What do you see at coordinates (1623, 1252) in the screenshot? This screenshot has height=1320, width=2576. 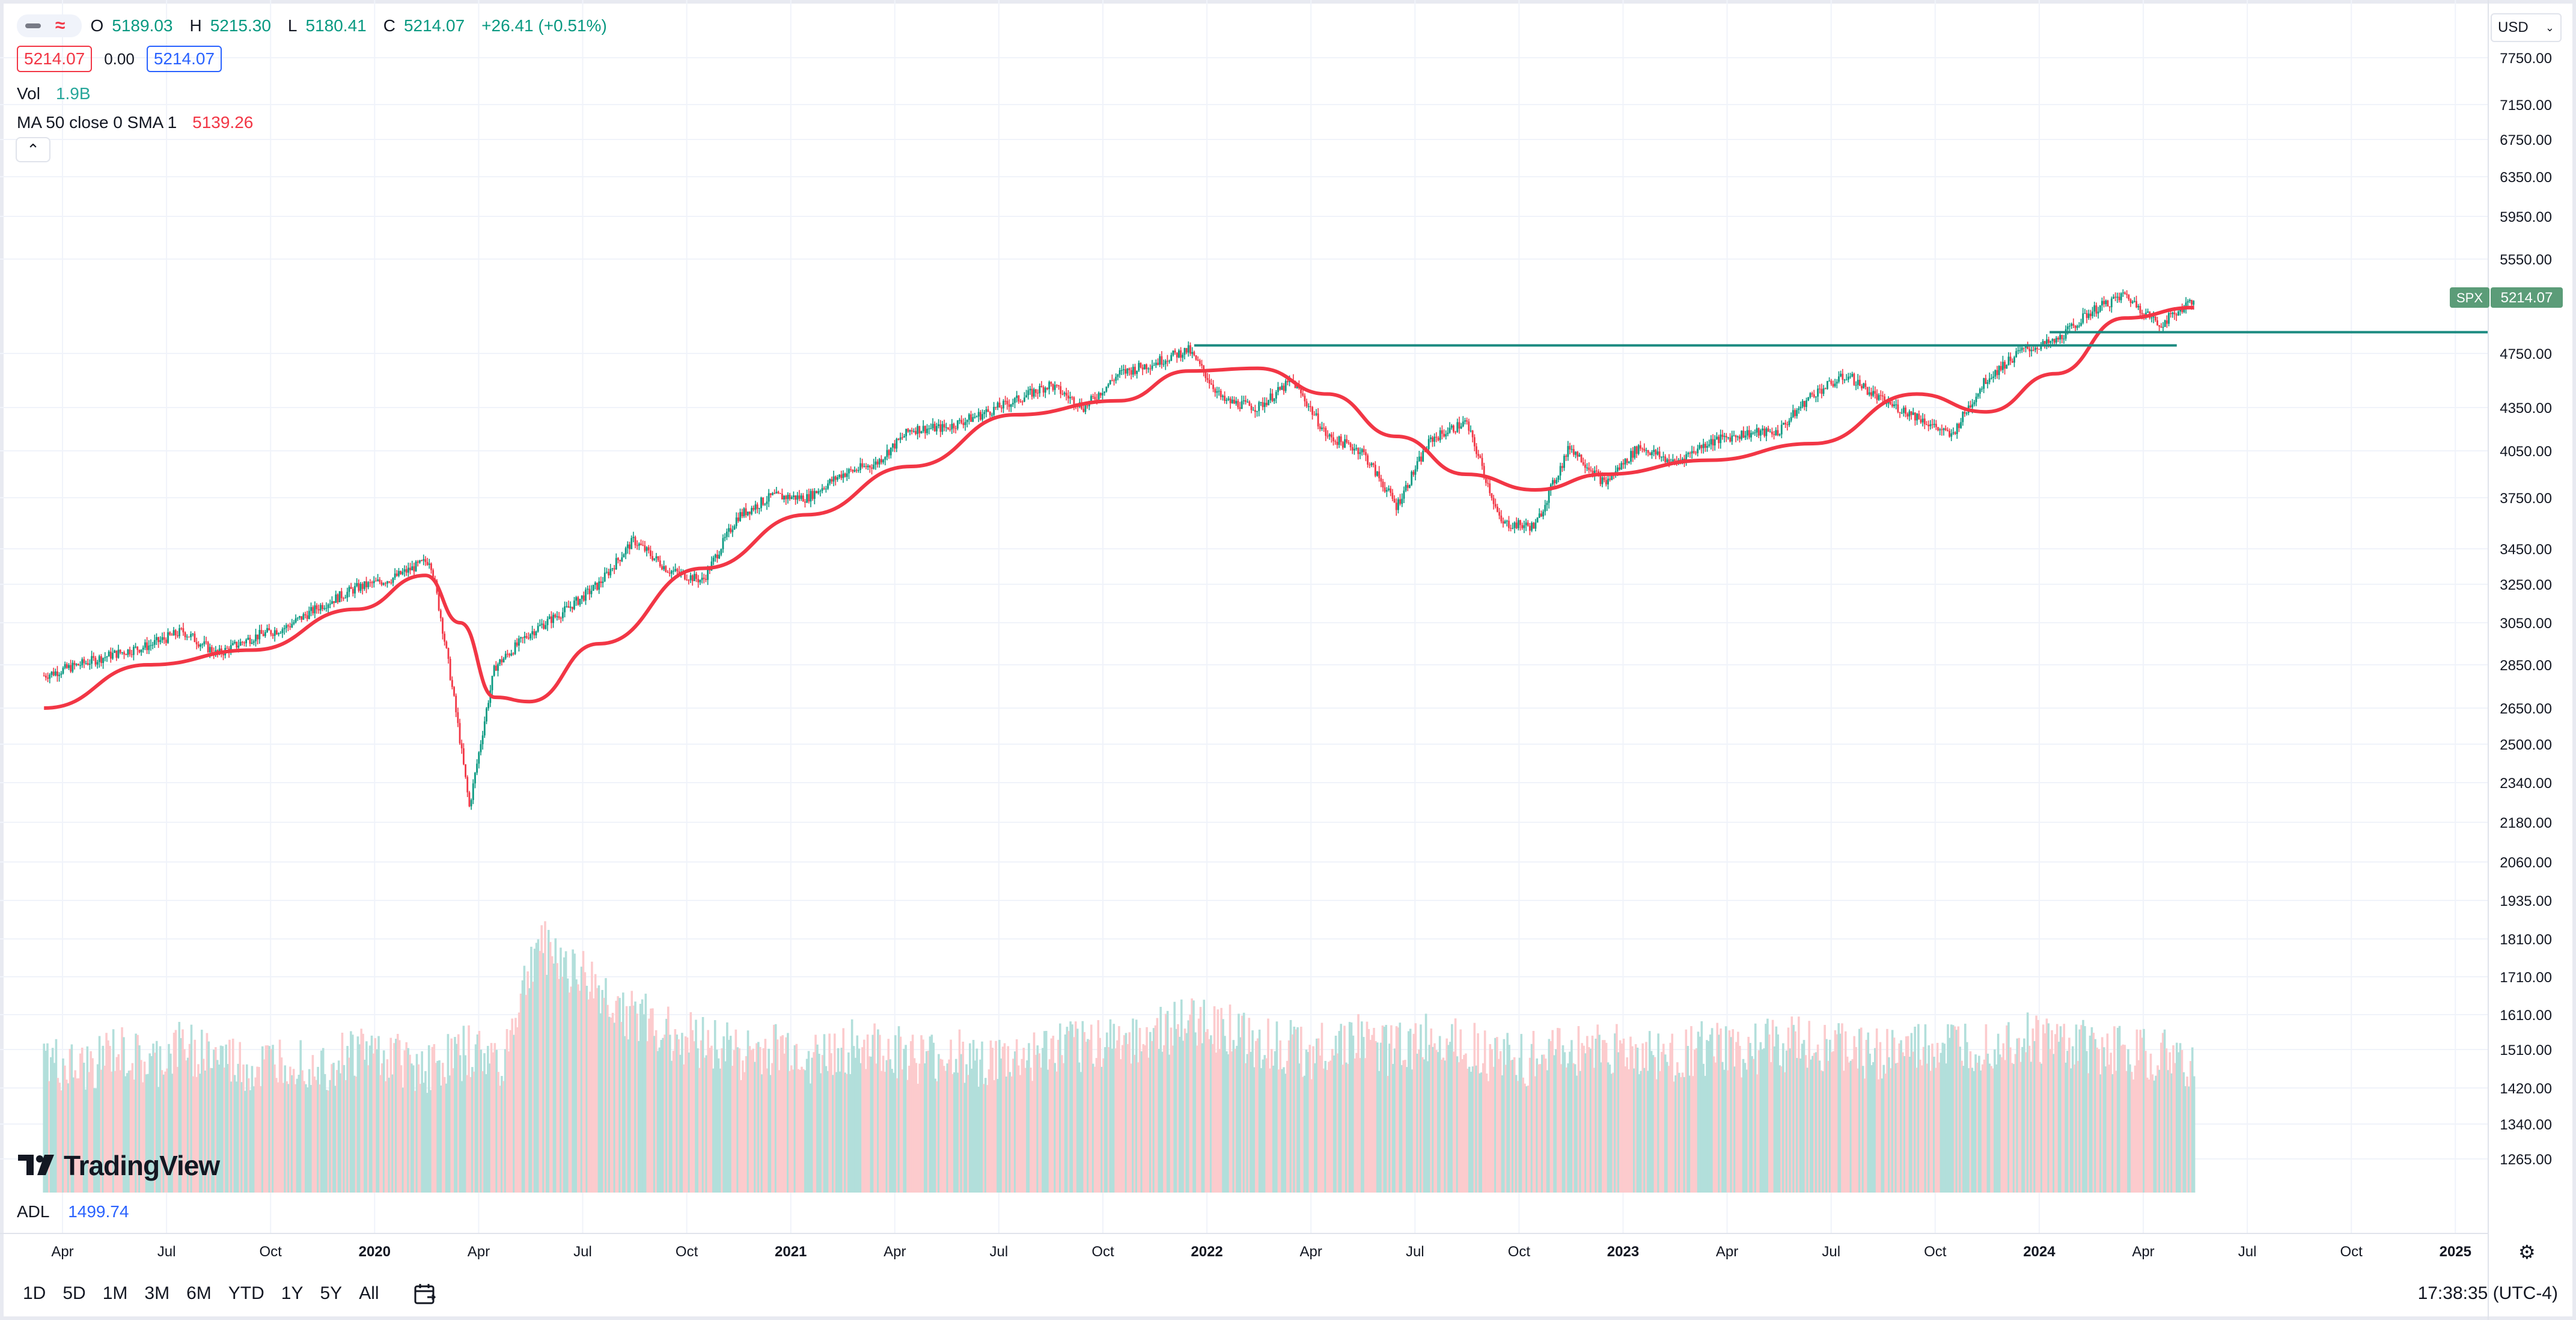 I see `x-tick-label: 2023` at bounding box center [1623, 1252].